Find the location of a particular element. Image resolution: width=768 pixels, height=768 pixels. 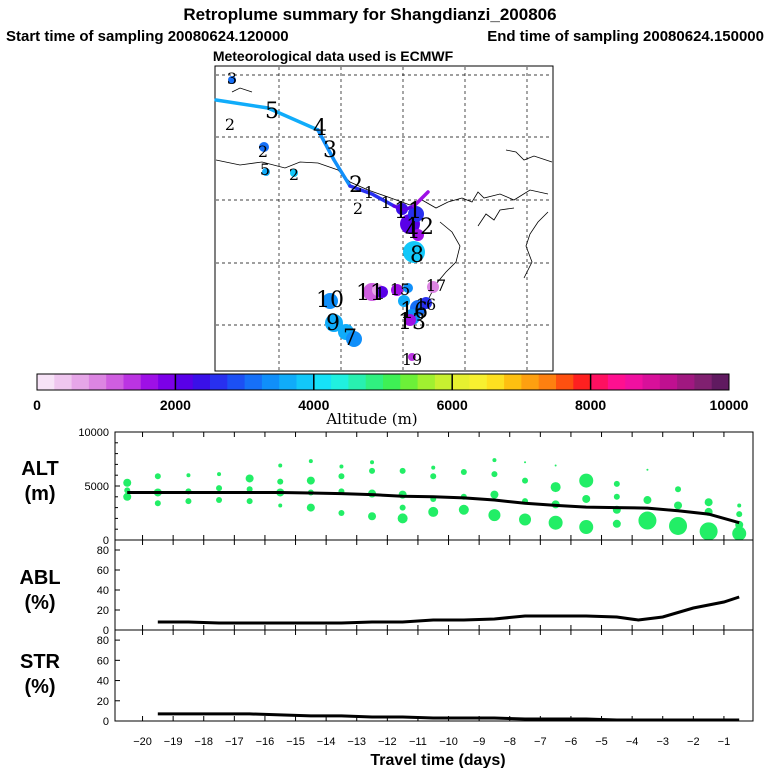

colorbar-frame is located at coordinates (383, 382).